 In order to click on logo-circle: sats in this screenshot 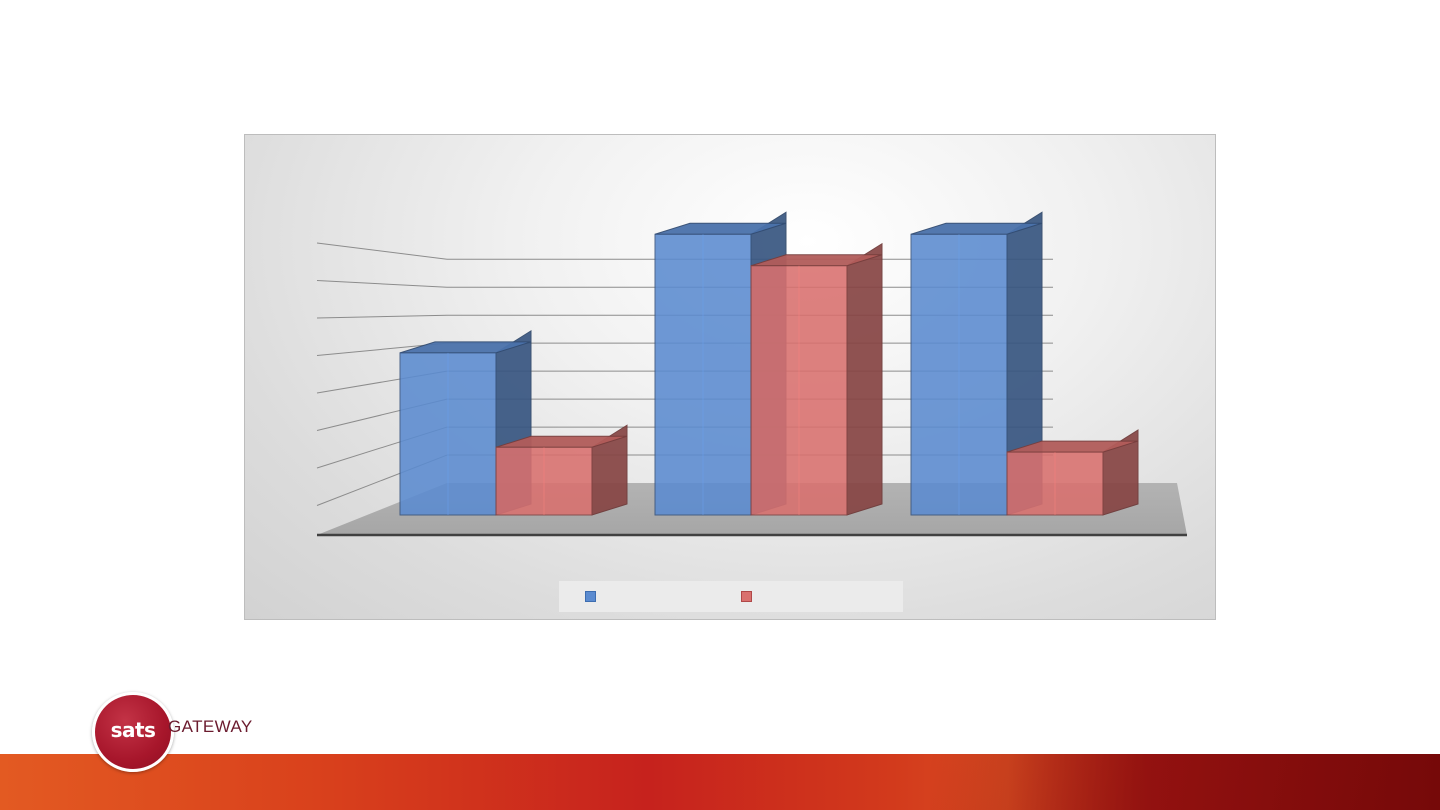, I will do `click(133, 732)`.